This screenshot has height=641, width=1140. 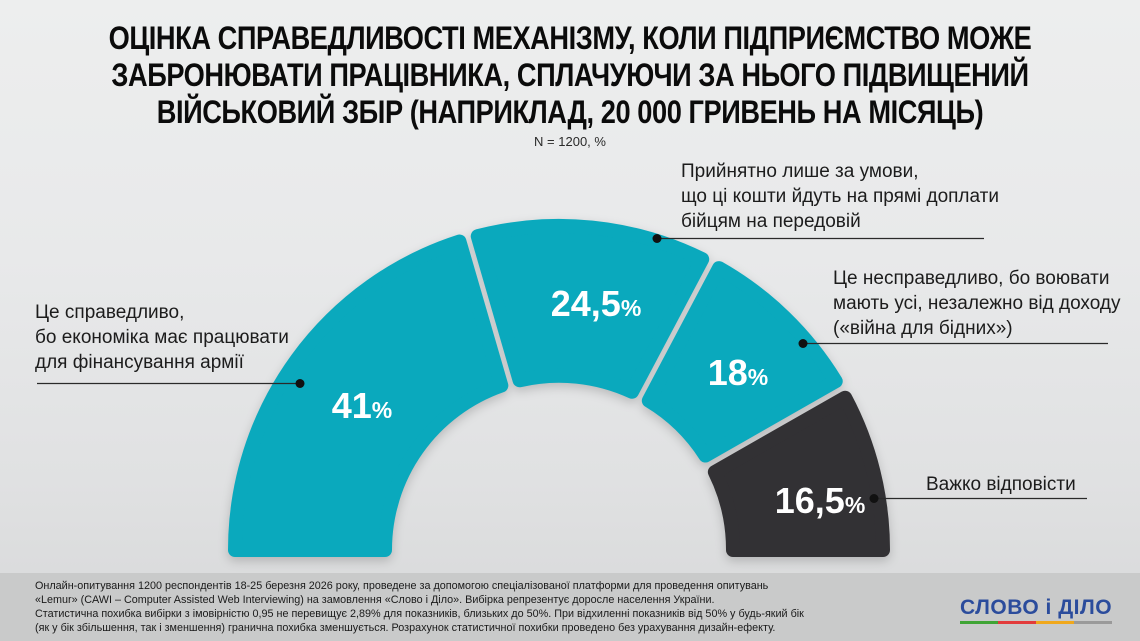 I want to click on segment-value-acceptable: 24,5%, so click(x=596, y=304).